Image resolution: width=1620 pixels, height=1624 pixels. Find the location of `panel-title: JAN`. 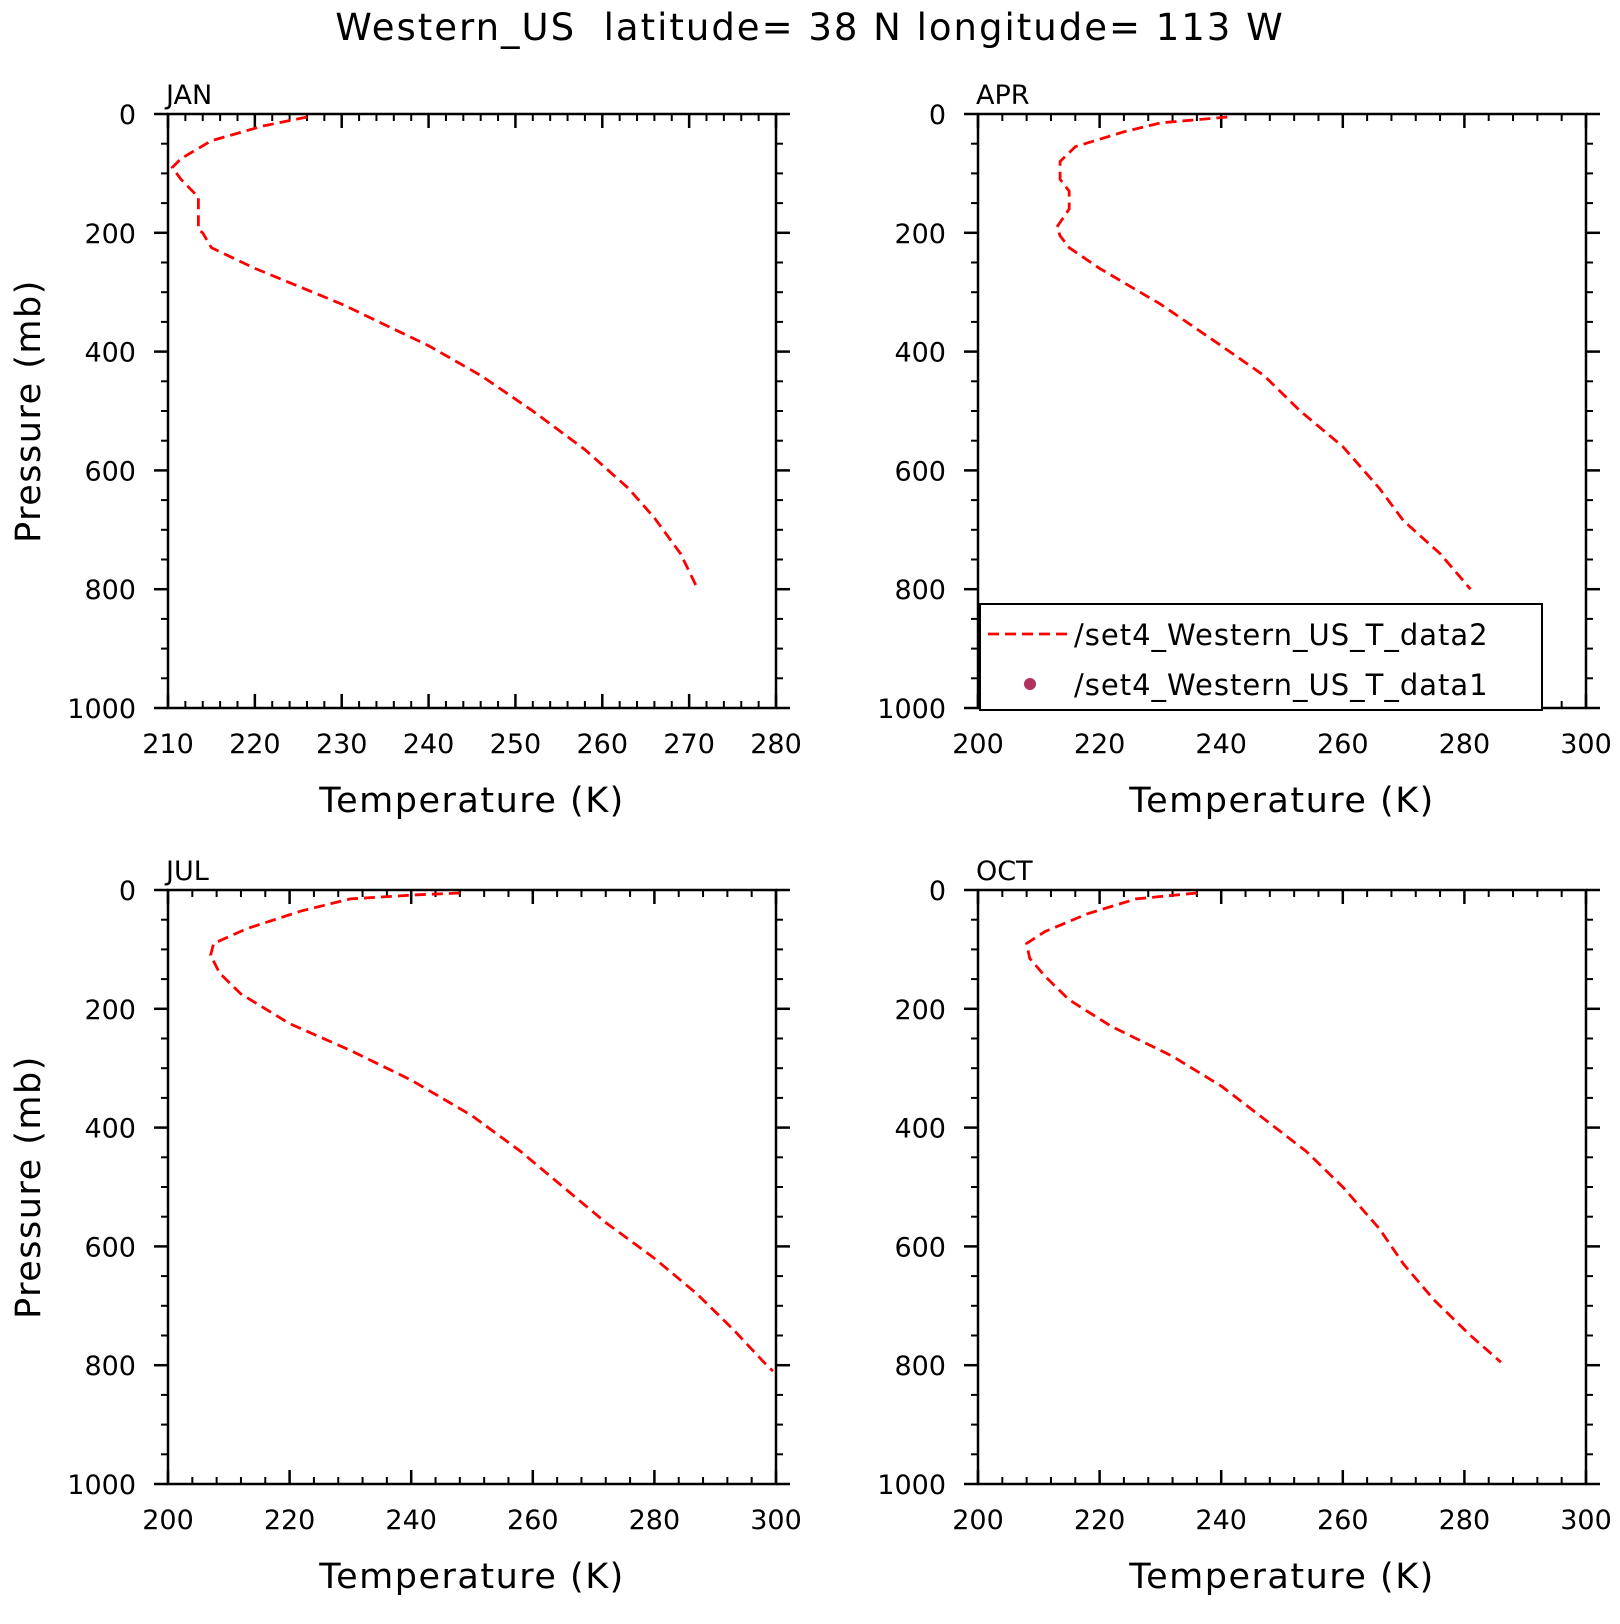

panel-title: JAN is located at coordinates (188, 95).